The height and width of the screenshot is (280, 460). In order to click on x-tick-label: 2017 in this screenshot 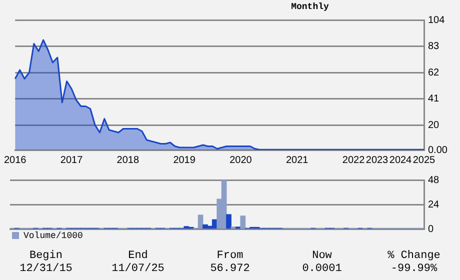, I will do `click(72, 160)`.